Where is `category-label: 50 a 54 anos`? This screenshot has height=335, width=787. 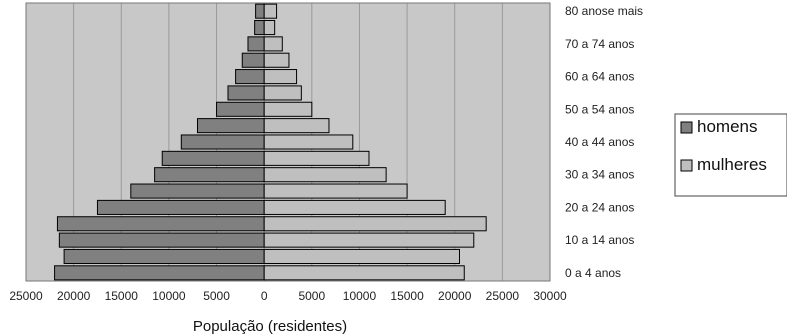 category-label: 50 a 54 anos is located at coordinates (599, 109).